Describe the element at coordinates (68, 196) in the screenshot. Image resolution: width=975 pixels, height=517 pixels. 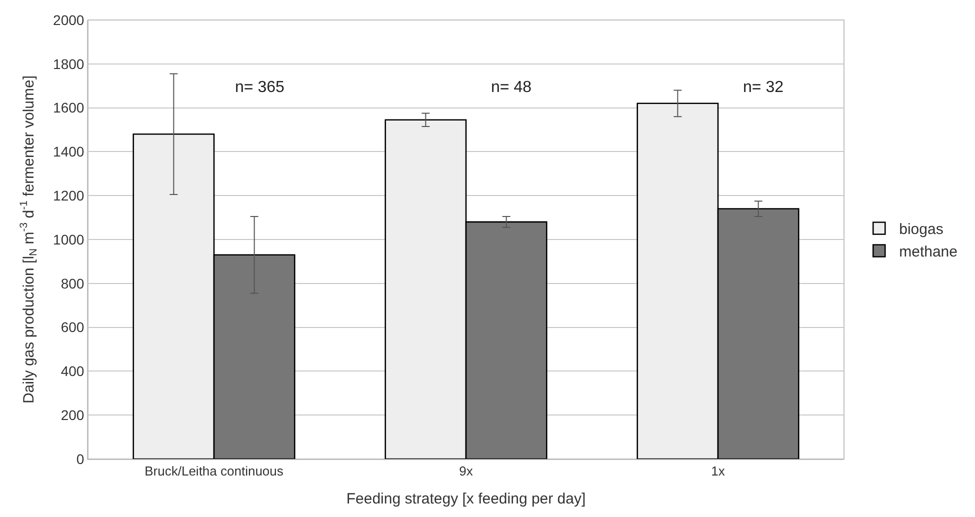
I see `y-tick-label: 1200` at that location.